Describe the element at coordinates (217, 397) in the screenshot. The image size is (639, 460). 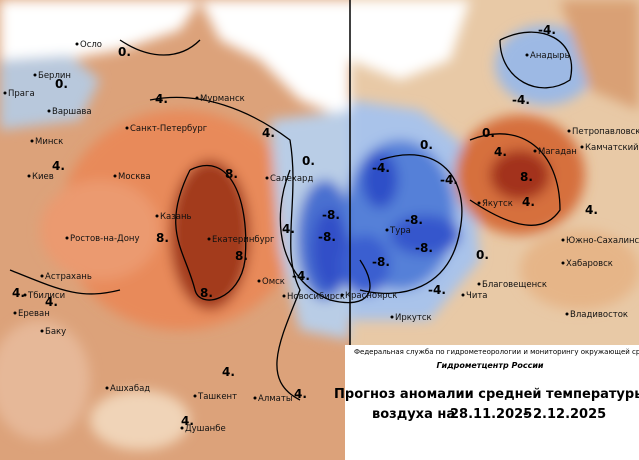
I see `city-name: Ташкент` at that location.